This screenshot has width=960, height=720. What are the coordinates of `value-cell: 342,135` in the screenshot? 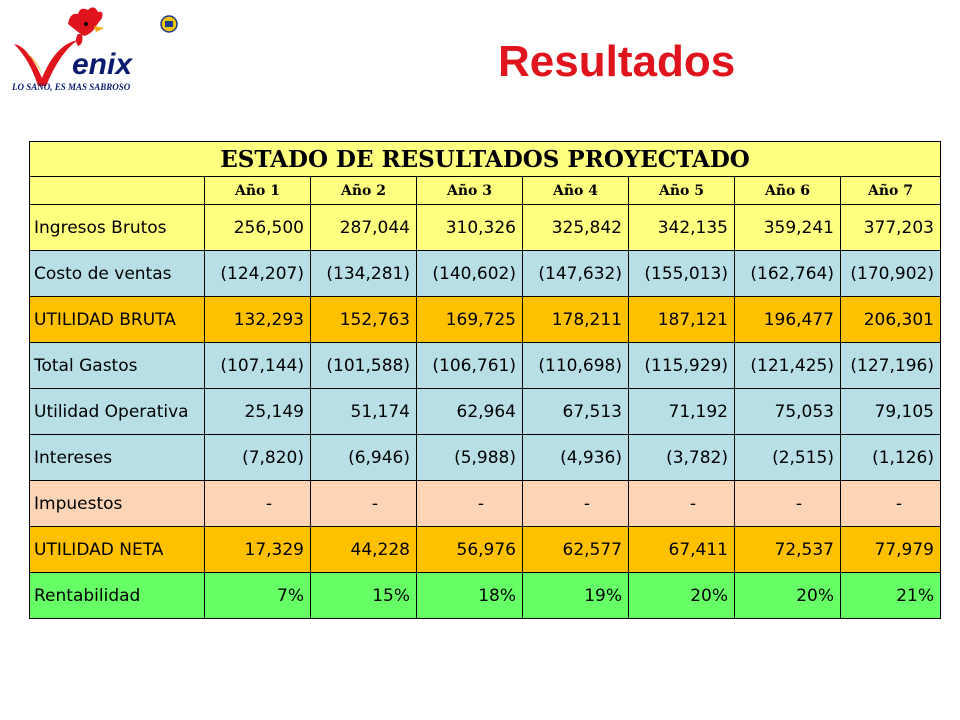 It's located at (681, 227).